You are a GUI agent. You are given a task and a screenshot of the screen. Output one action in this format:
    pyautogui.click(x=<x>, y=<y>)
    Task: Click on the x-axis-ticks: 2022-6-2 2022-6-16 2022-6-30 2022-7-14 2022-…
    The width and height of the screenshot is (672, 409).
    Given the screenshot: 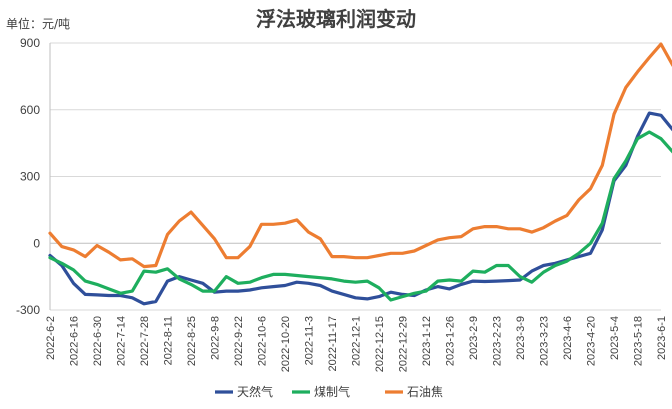 What is the action you would take?
    pyautogui.click(x=356, y=344)
    